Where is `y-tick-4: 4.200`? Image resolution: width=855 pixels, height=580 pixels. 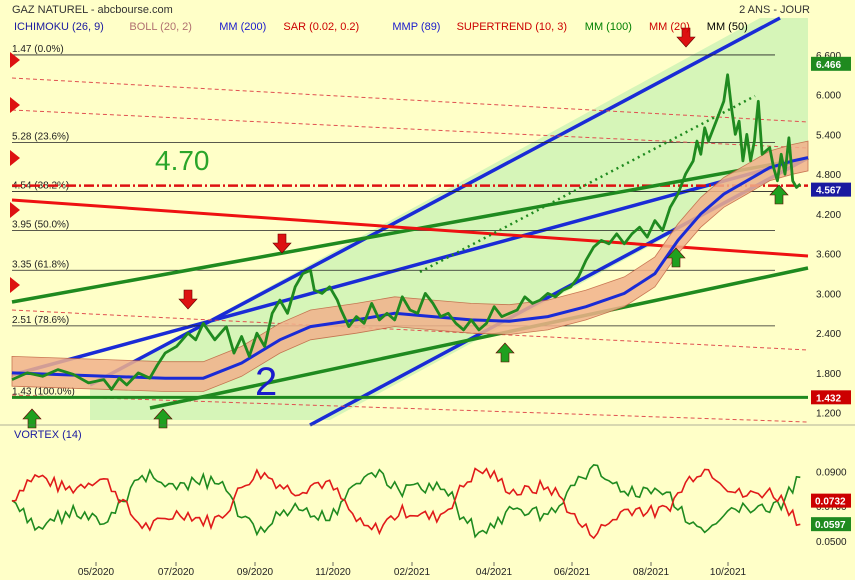
y-tick-4: 4.200 is located at coordinates (828, 215).